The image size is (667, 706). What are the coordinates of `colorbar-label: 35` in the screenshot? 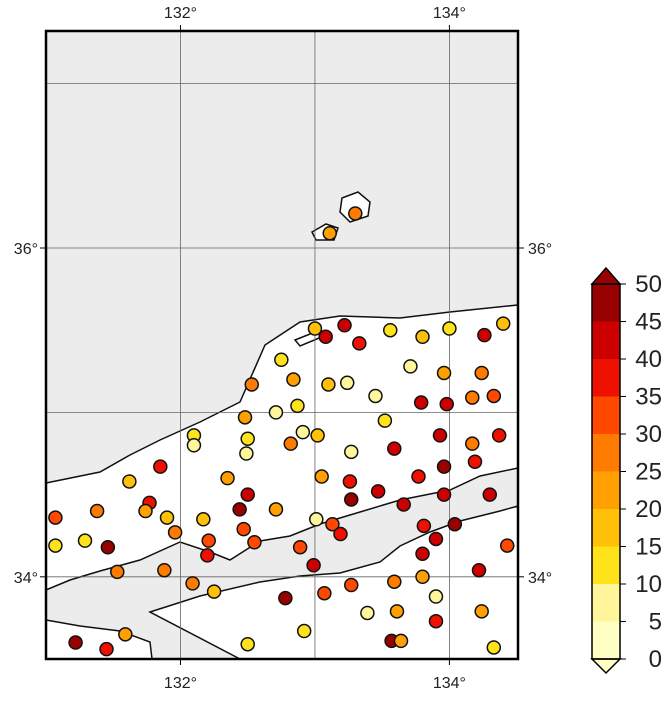 It's located at (648, 397).